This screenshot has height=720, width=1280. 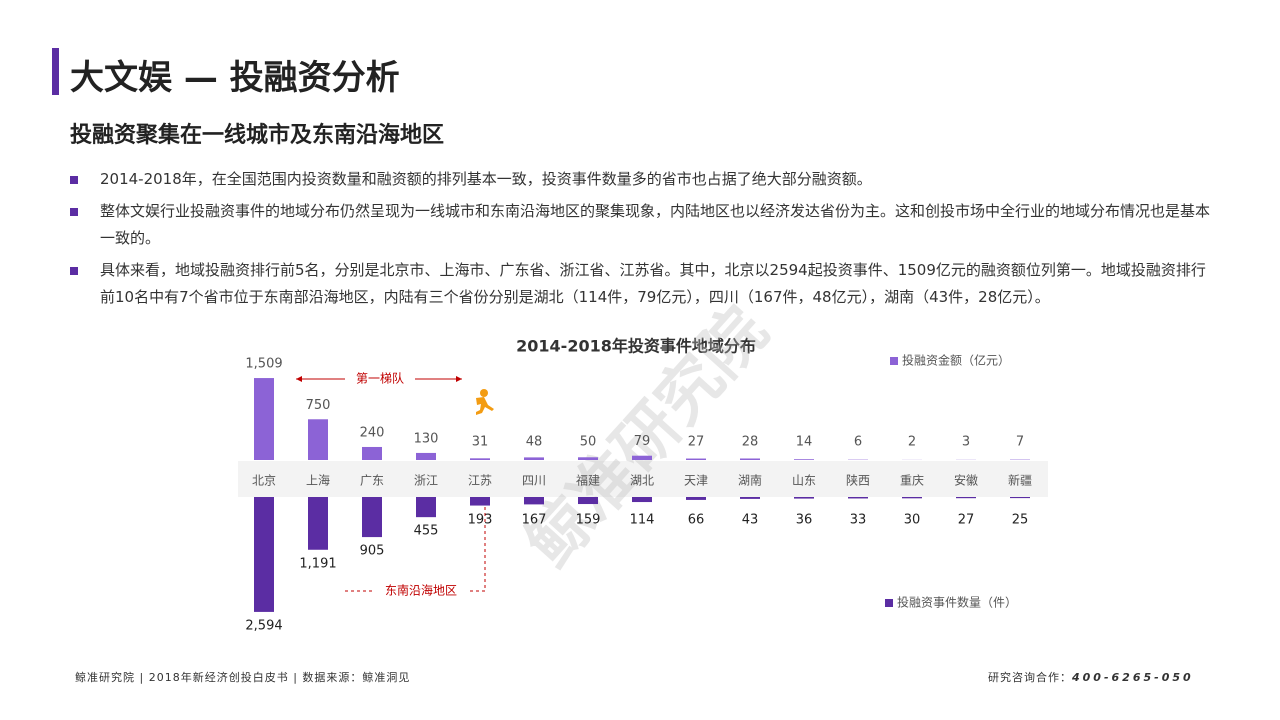 I want to click on category-label: 广东, so click(x=372, y=481).